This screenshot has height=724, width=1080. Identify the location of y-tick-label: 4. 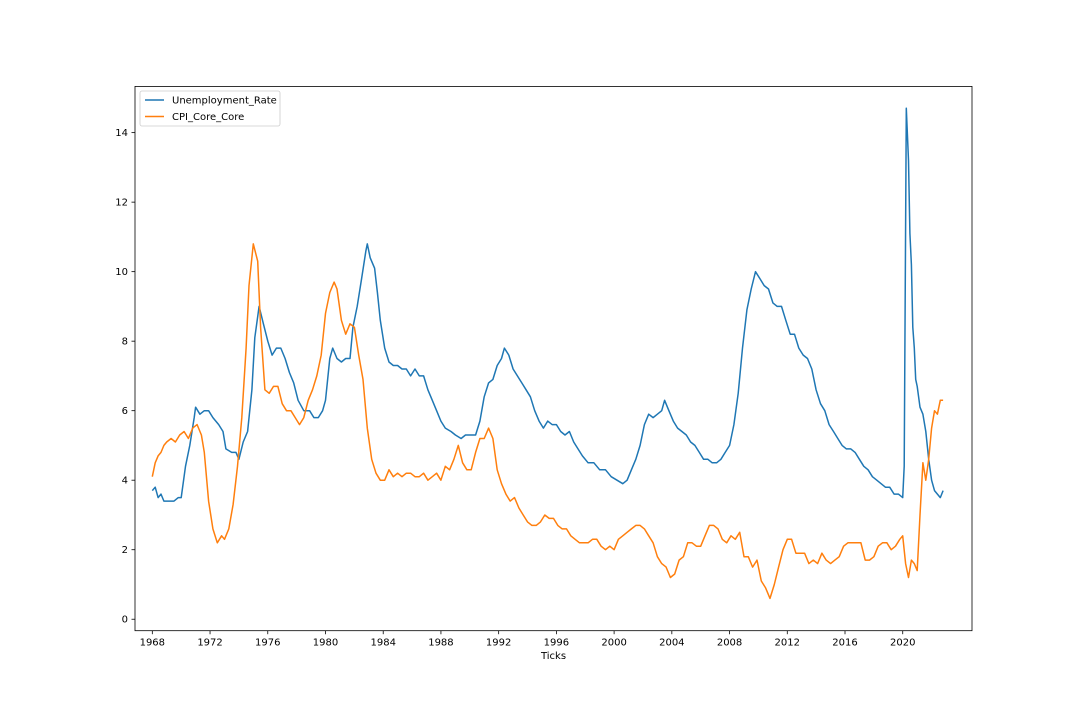
(125, 481).